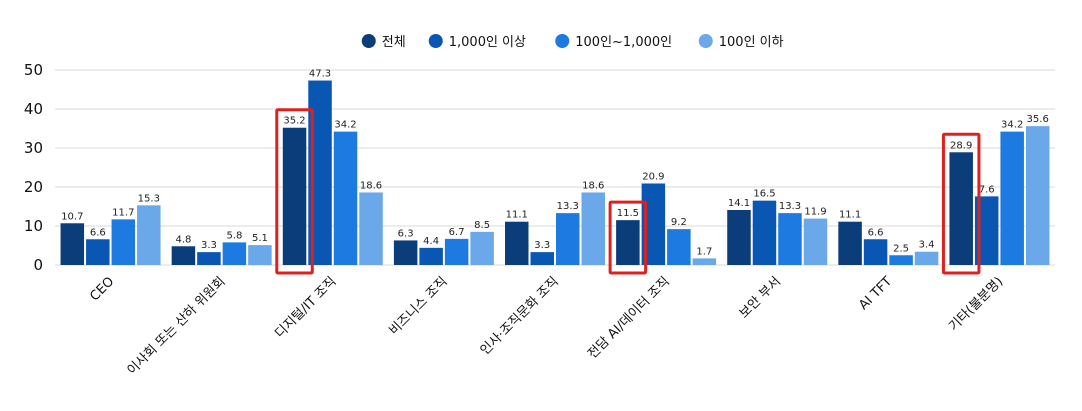  I want to click on data-label: 2.5, so click(901, 248).